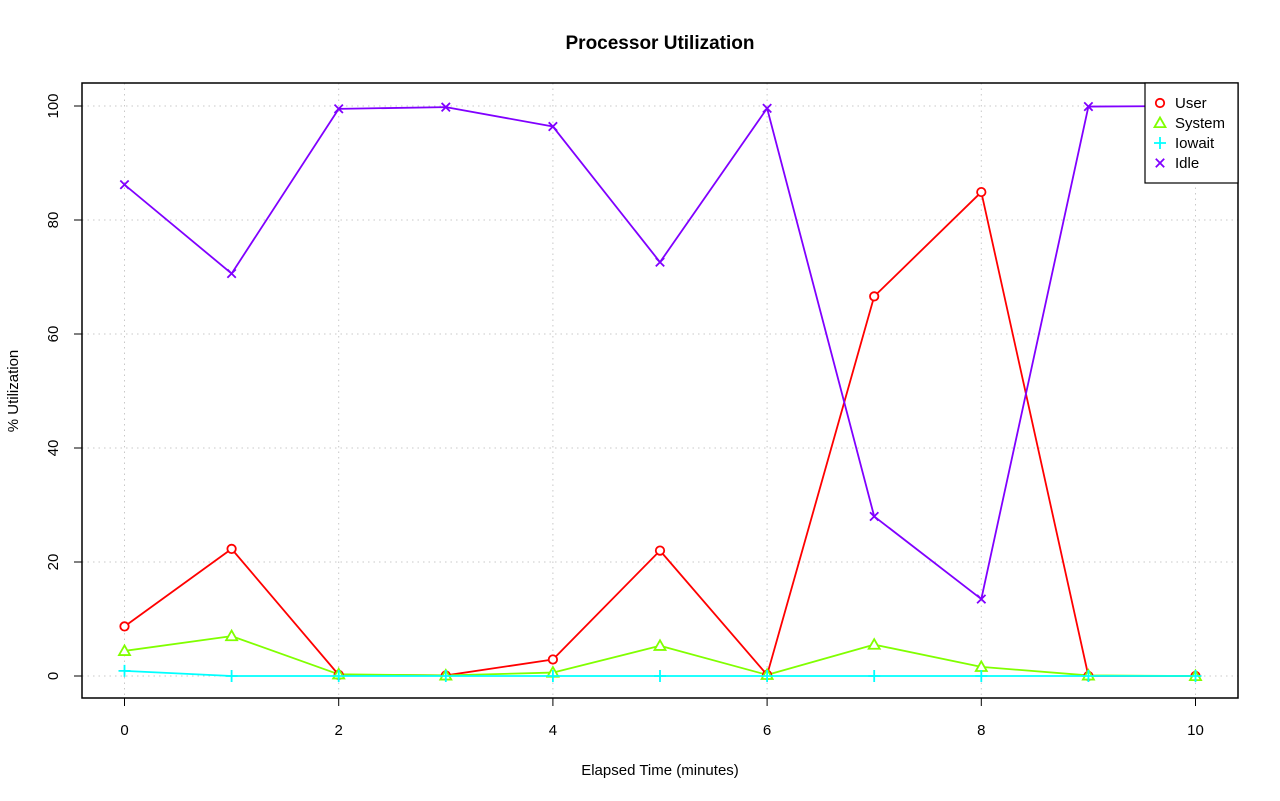 The height and width of the screenshot is (801, 1280). I want to click on legend-marker-idle, so click(1160, 163).